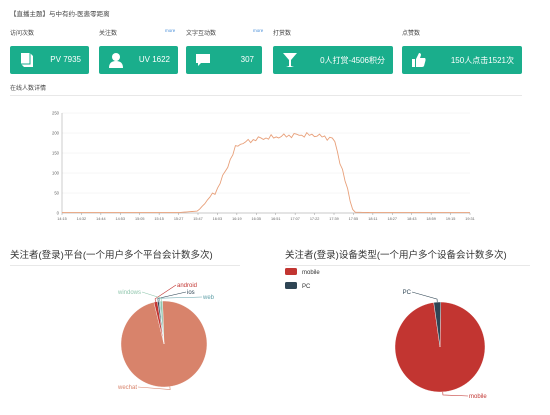  What do you see at coordinates (56, 113) in the screenshot?
I see `y-tick-label: 250` at bounding box center [56, 113].